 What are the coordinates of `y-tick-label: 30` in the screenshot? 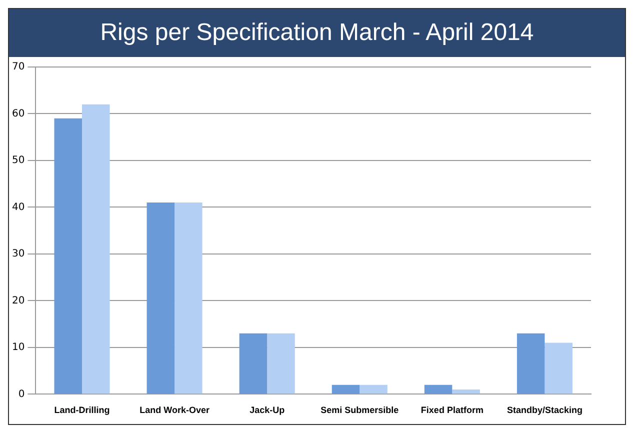 It's located at (18, 254).